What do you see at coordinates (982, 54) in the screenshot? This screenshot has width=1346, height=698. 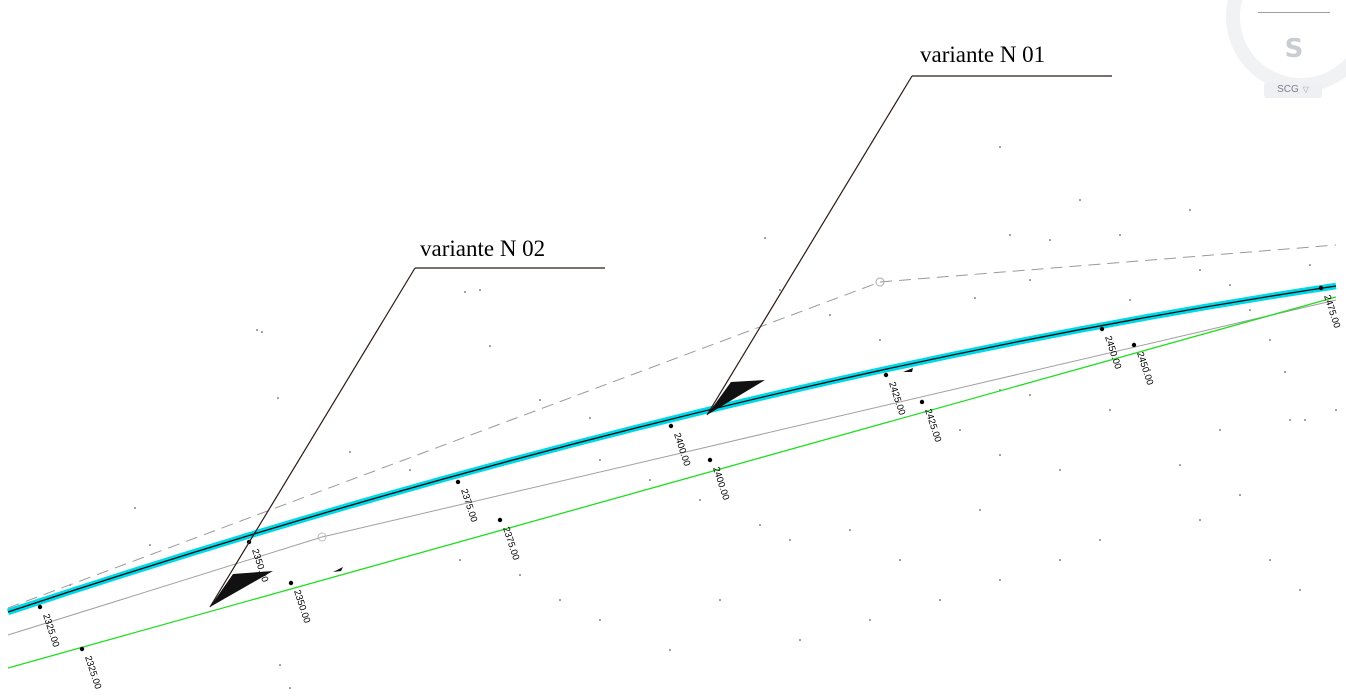 I see `annotation-label: variante N 01` at bounding box center [982, 54].